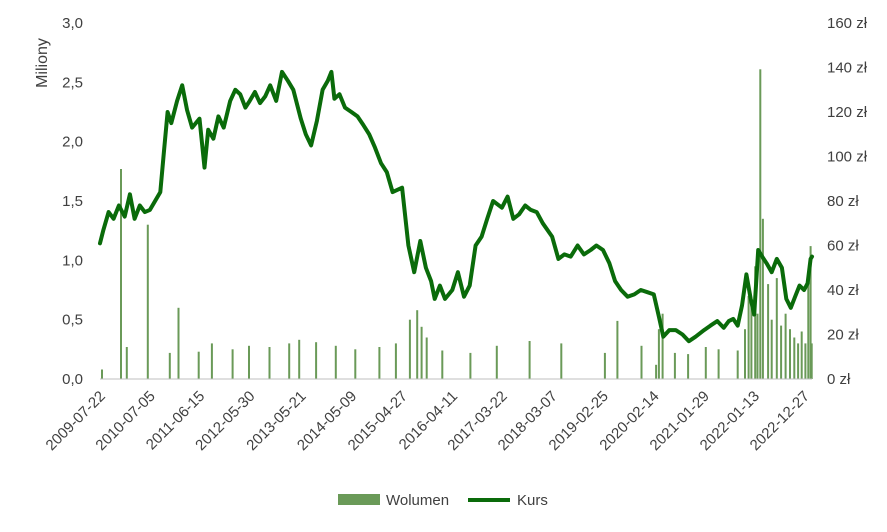  Describe the element at coordinates (72, 23) in the screenshot. I see `left-y-tick-label: 3,0` at that location.